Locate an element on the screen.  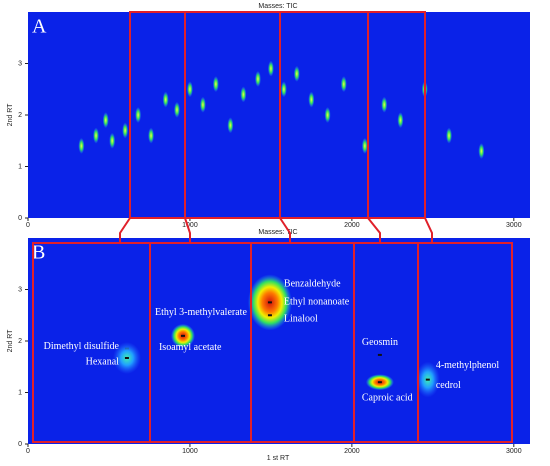
compound-label: Dimethyl disulfide is located at coordinates (82, 346).